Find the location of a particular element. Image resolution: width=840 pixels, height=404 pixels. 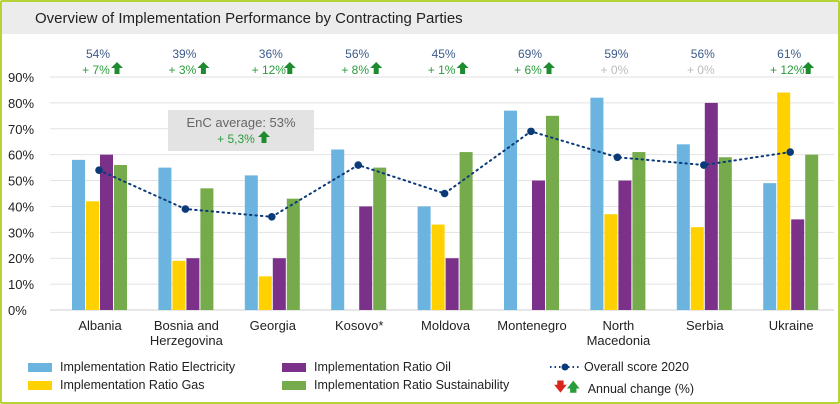

legend-electricity: Implementation Ratio Electricity is located at coordinates (131, 367).